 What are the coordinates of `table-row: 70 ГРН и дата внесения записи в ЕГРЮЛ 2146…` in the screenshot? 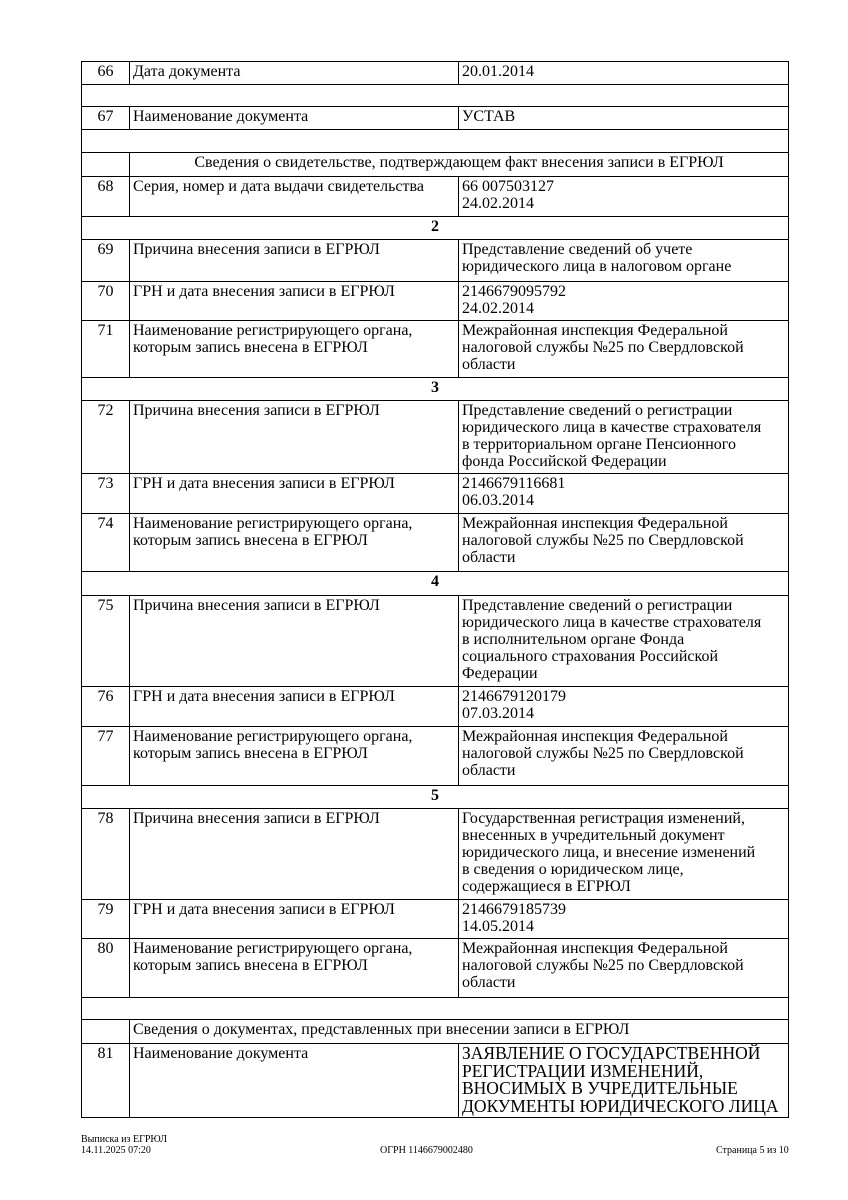 It's located at (435, 301).